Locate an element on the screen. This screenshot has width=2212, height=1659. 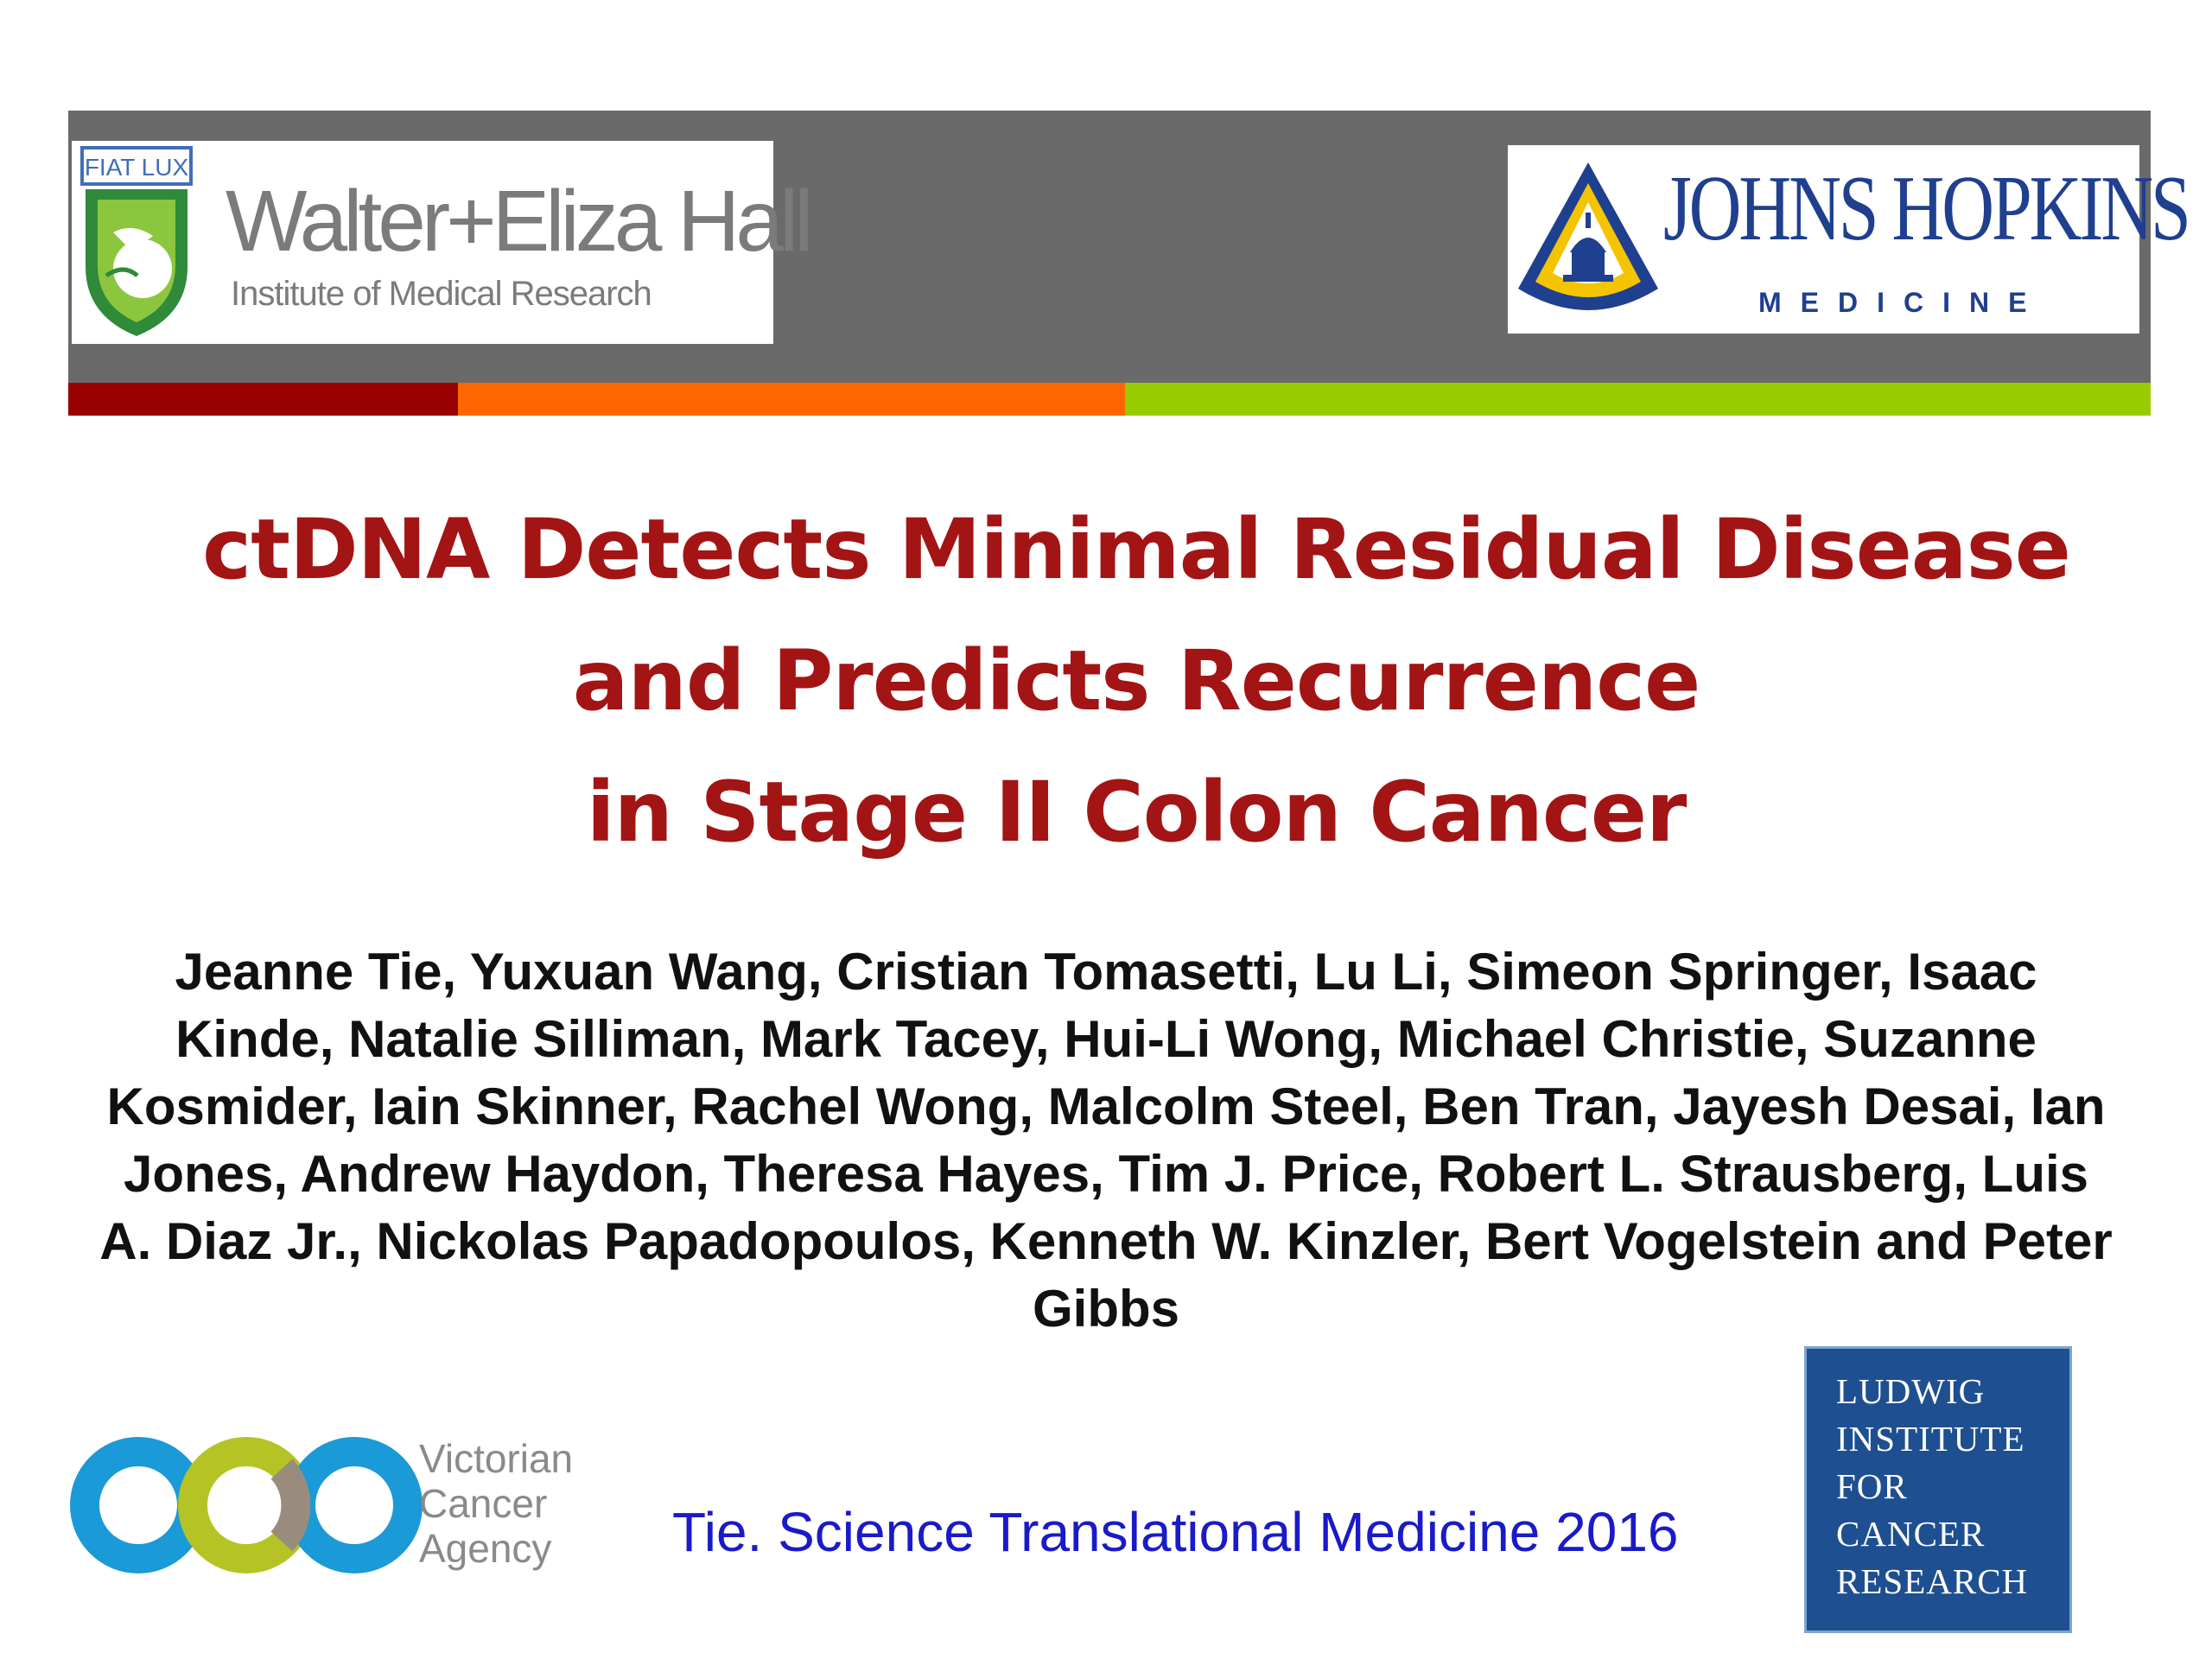
ludwig-name: LUDWIG INSTITUTE FOR CANCER RESEARCH is located at coordinates (1932, 1486).